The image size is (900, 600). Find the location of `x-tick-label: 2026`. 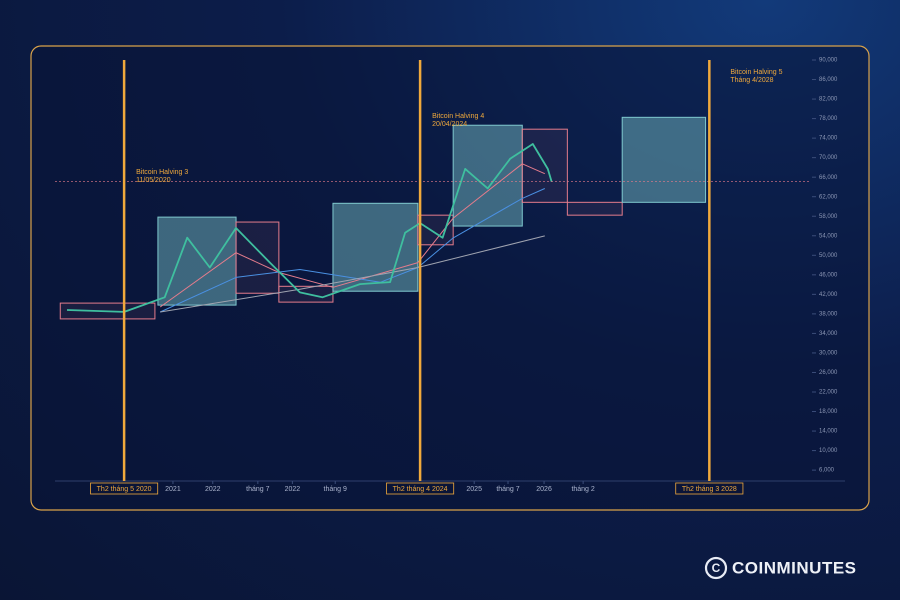

x-tick-label: 2026 is located at coordinates (544, 489).